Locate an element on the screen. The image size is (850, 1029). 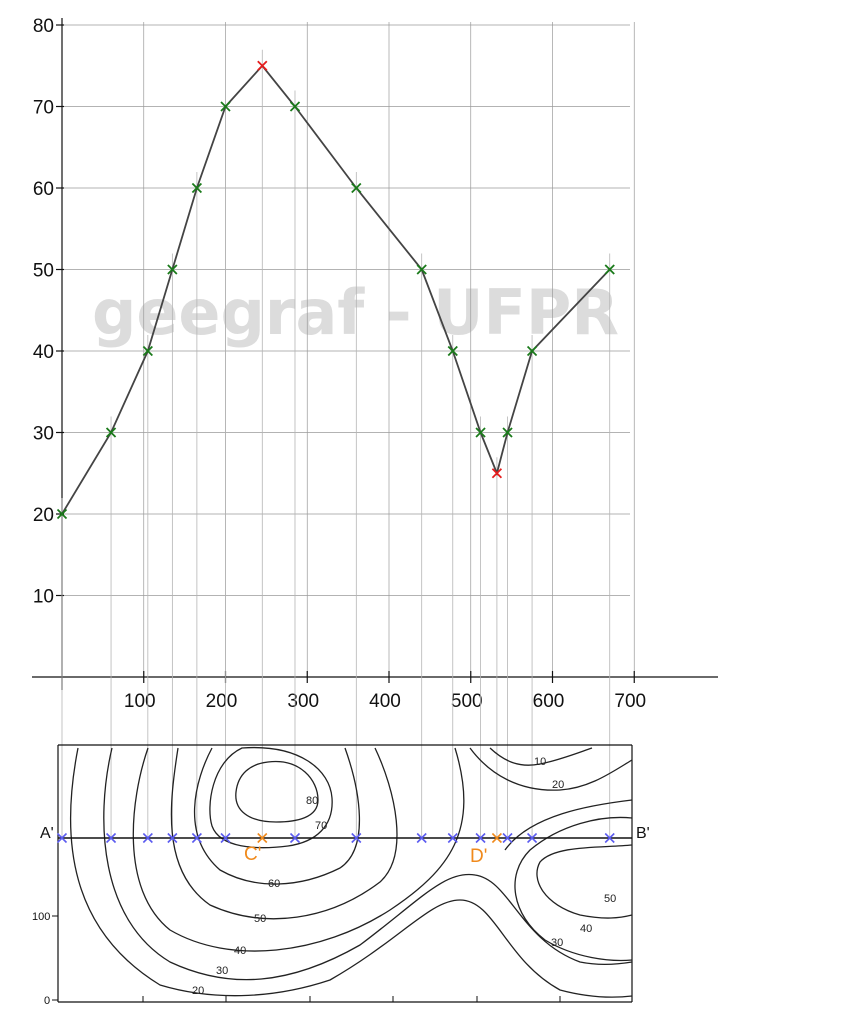
y-tick-label: 60 is located at coordinates (43, 189).